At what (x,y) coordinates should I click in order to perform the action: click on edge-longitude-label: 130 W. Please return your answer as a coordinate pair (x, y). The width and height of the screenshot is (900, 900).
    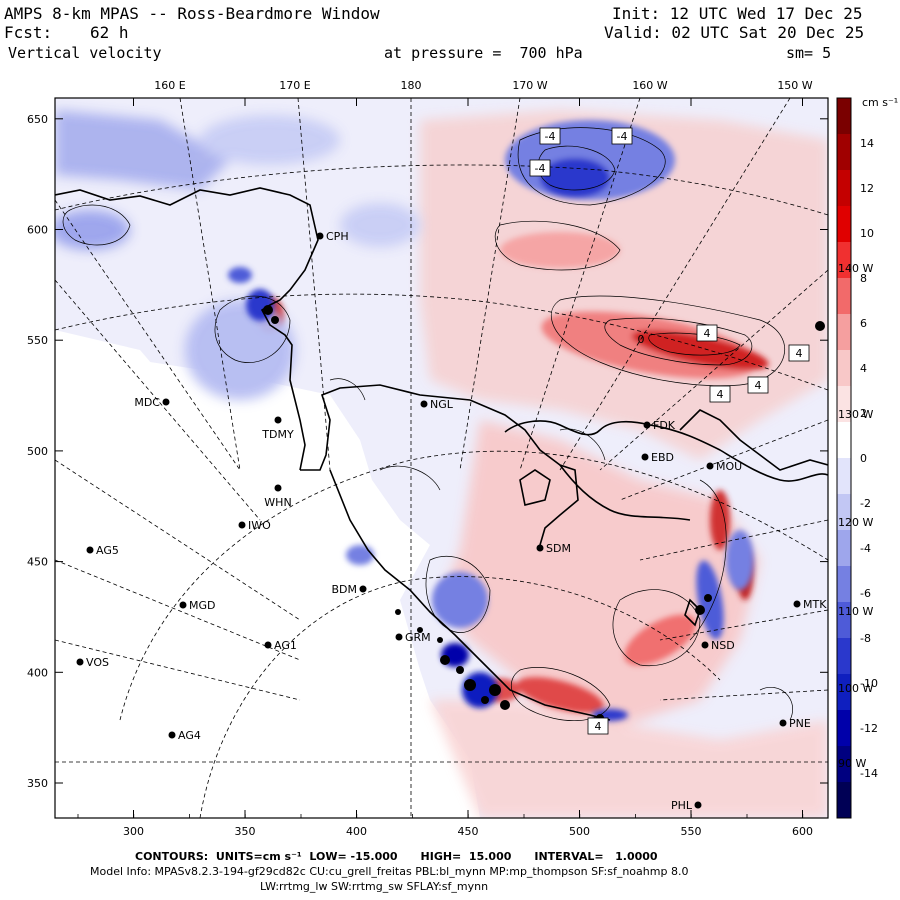
    Looking at the image, I should click on (855, 414).